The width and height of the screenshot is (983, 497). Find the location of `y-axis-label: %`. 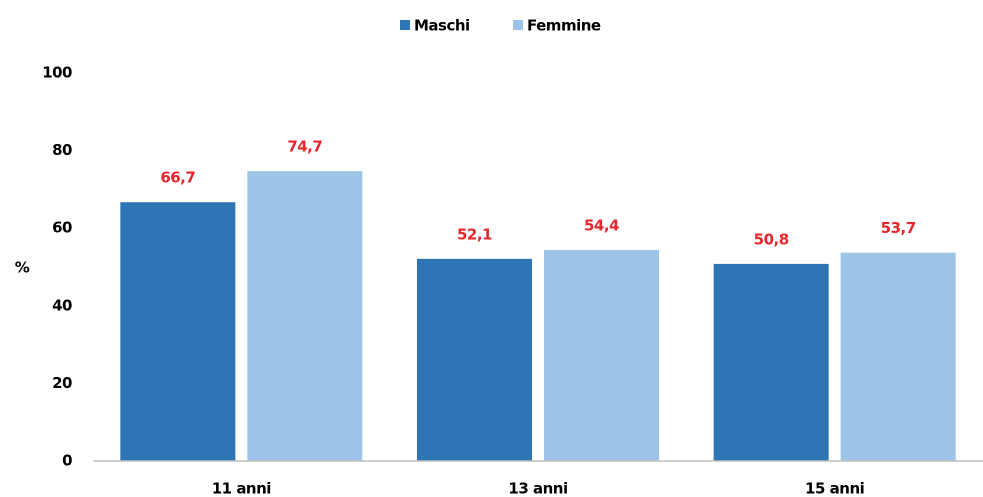

y-axis-label: % is located at coordinates (22, 268).